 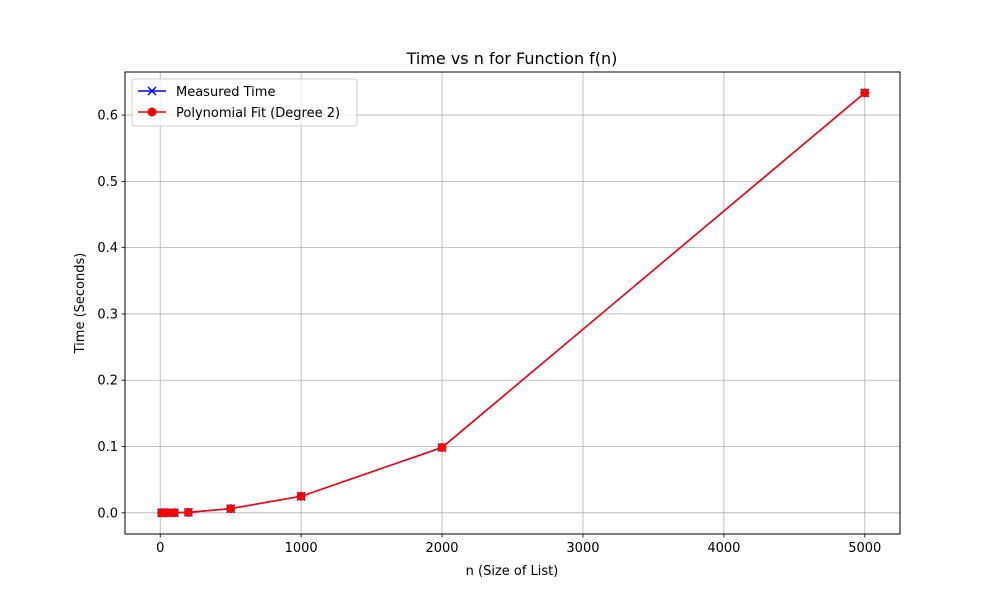 What do you see at coordinates (152, 112) in the screenshot?
I see `legend-marker-dot-icon` at bounding box center [152, 112].